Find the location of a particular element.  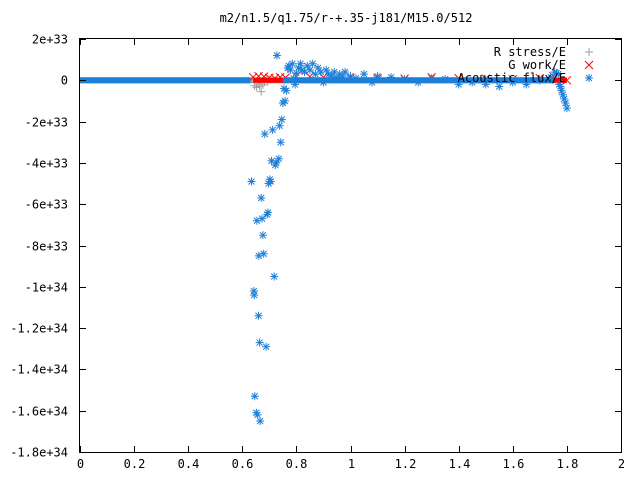

x-tick-label: 1.6 is located at coordinates (514, 464).